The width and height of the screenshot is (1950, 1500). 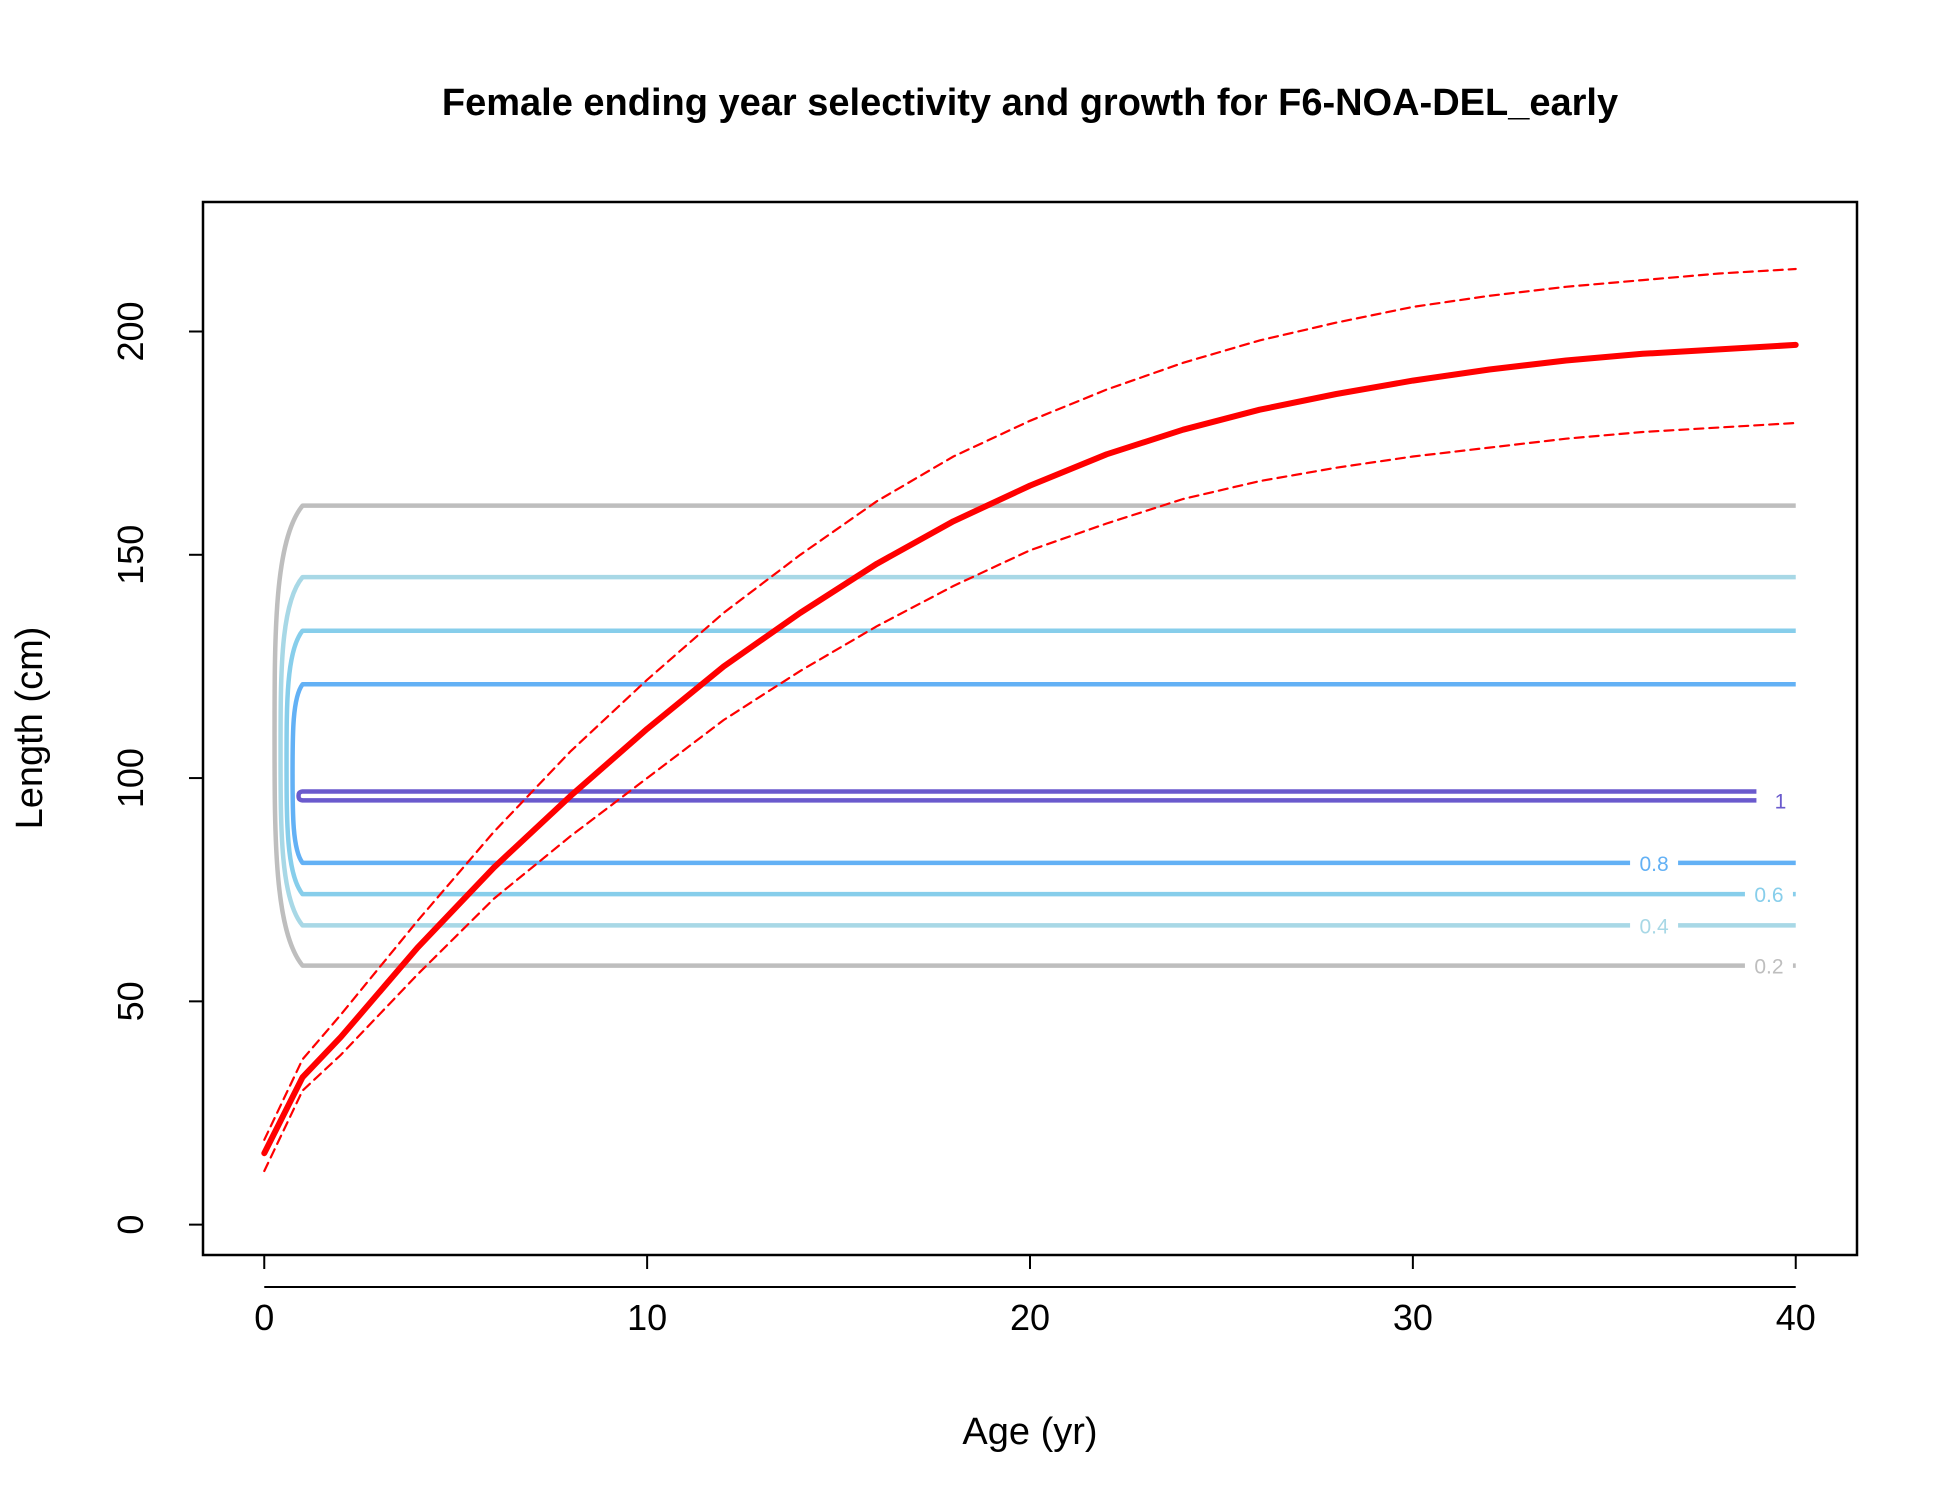 I want to click on x-tick-label-20: 20, so click(x=1030, y=1317).